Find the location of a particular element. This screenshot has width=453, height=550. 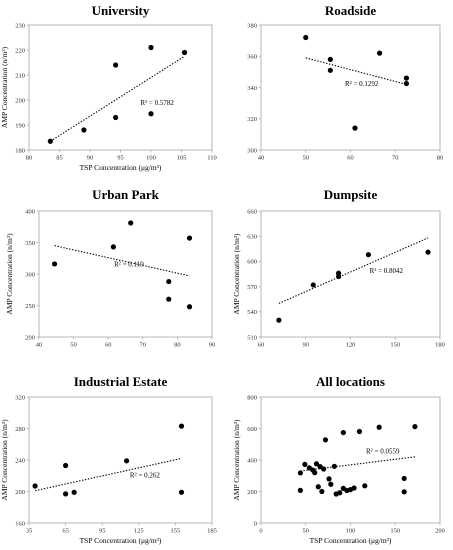

y-tick-label: 630 is located at coordinates (252, 237).